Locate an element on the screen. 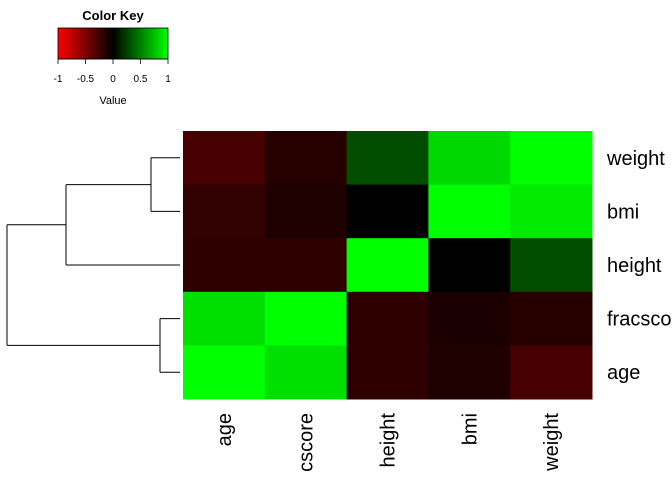  color-key-tick-label: 0 is located at coordinates (113, 79).